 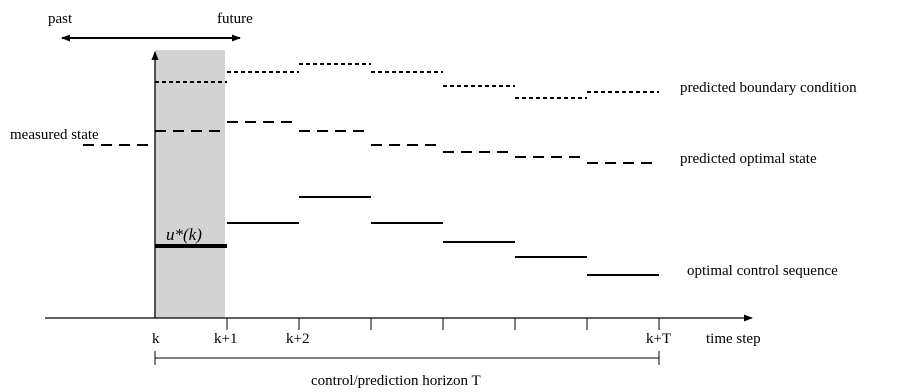 I want to click on tick-label-k-plus-t: k+T, so click(x=658, y=339).